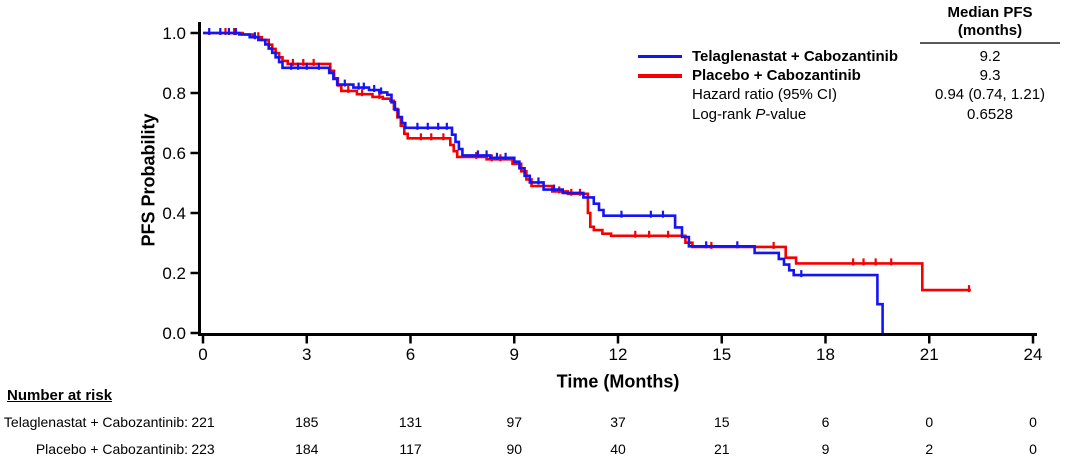  Describe the element at coordinates (765, 95) in the screenshot. I see `hazard-ratio-label: Hazard ratio (95% CI)` at that location.